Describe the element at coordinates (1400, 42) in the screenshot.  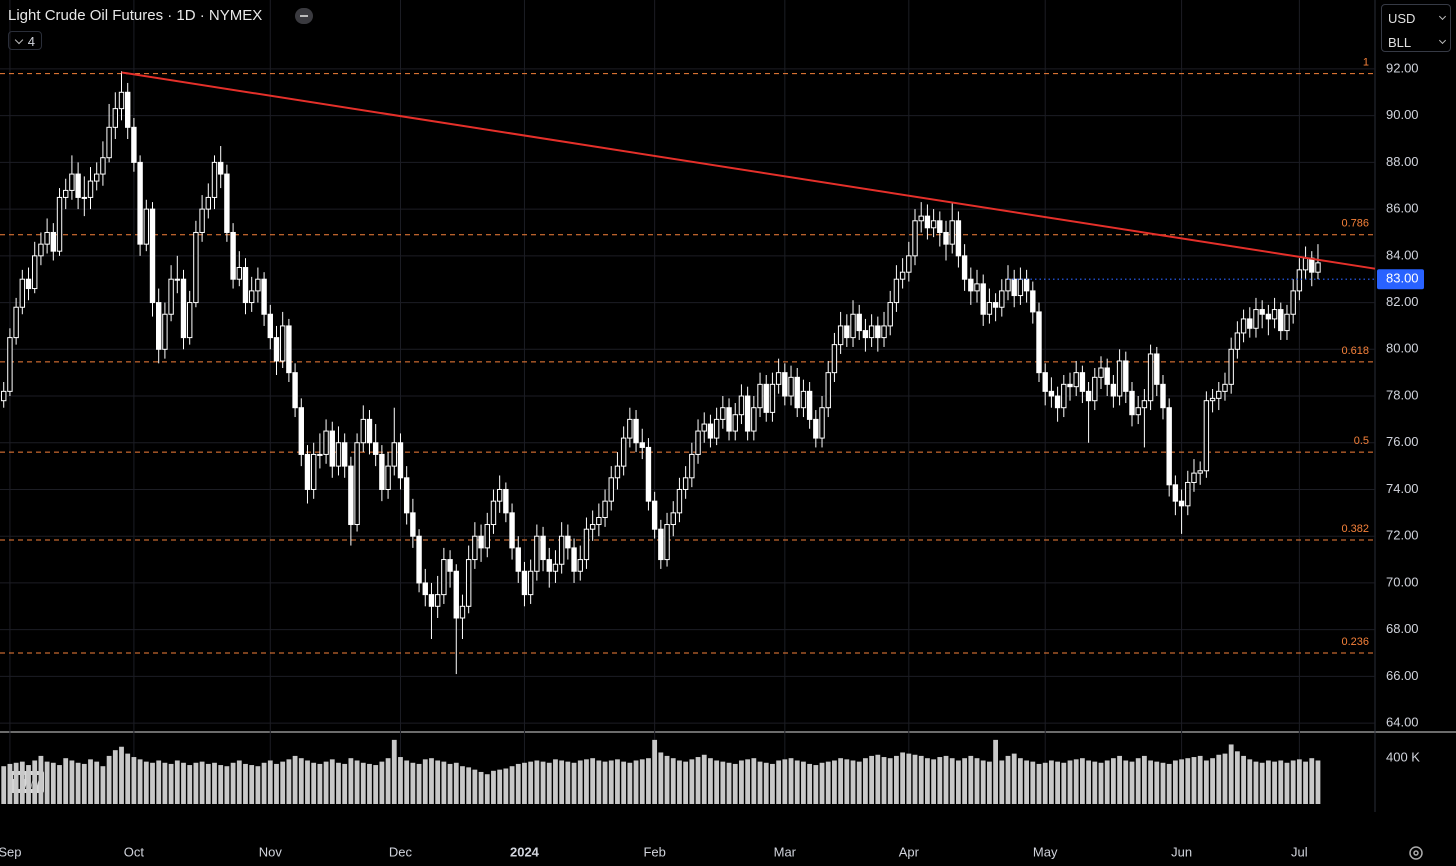
I see `unit: BLL` at that location.